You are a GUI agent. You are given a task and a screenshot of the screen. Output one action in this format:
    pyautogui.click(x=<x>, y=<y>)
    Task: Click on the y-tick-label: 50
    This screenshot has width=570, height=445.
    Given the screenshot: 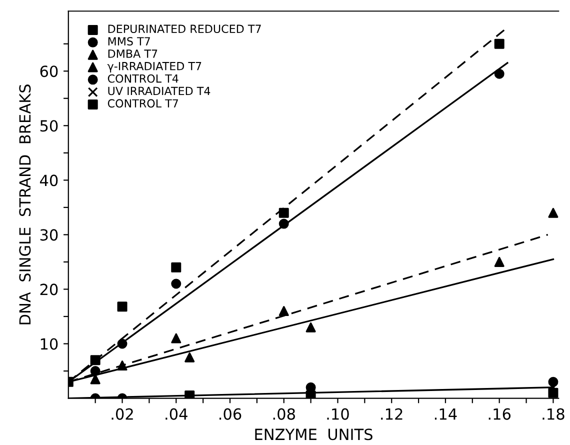 What is the action you would take?
    pyautogui.click(x=49, y=126)
    